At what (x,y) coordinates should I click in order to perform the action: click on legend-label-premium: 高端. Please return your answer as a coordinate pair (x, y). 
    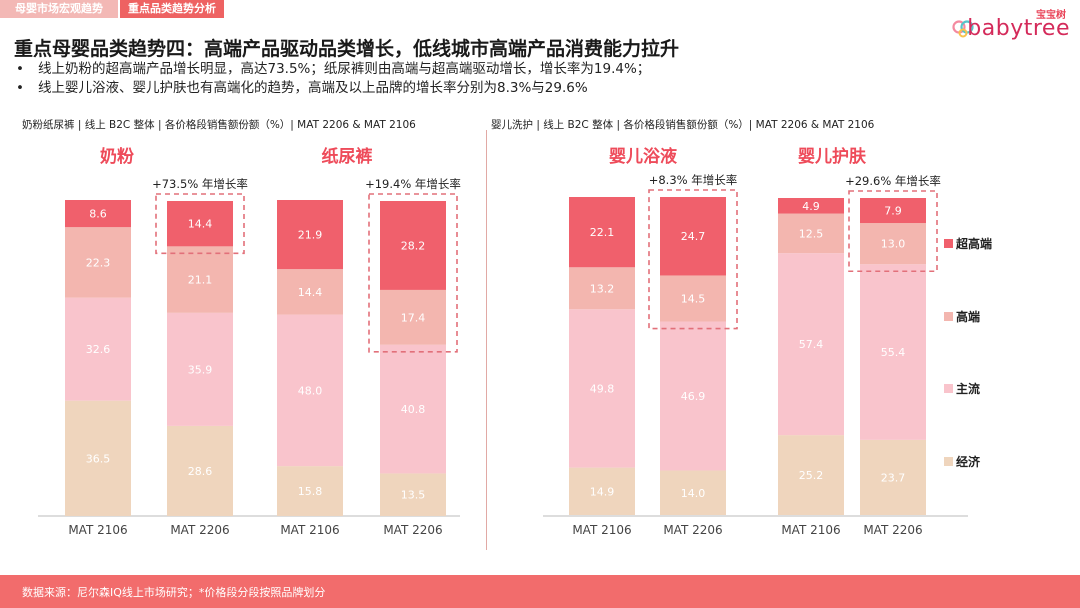
    Looking at the image, I should click on (968, 316).